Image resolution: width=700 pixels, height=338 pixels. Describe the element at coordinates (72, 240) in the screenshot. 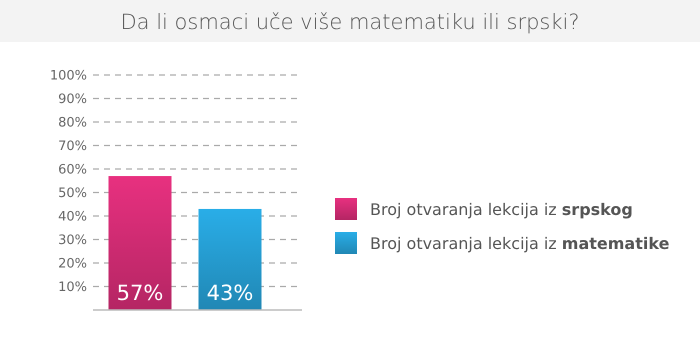

I see `y-tick-label: 30%` at that location.